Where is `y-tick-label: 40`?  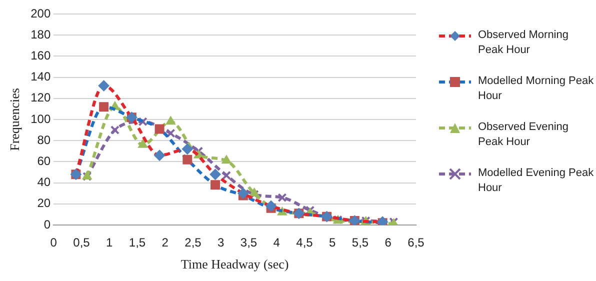 y-tick-label: 40 is located at coordinates (44, 182).